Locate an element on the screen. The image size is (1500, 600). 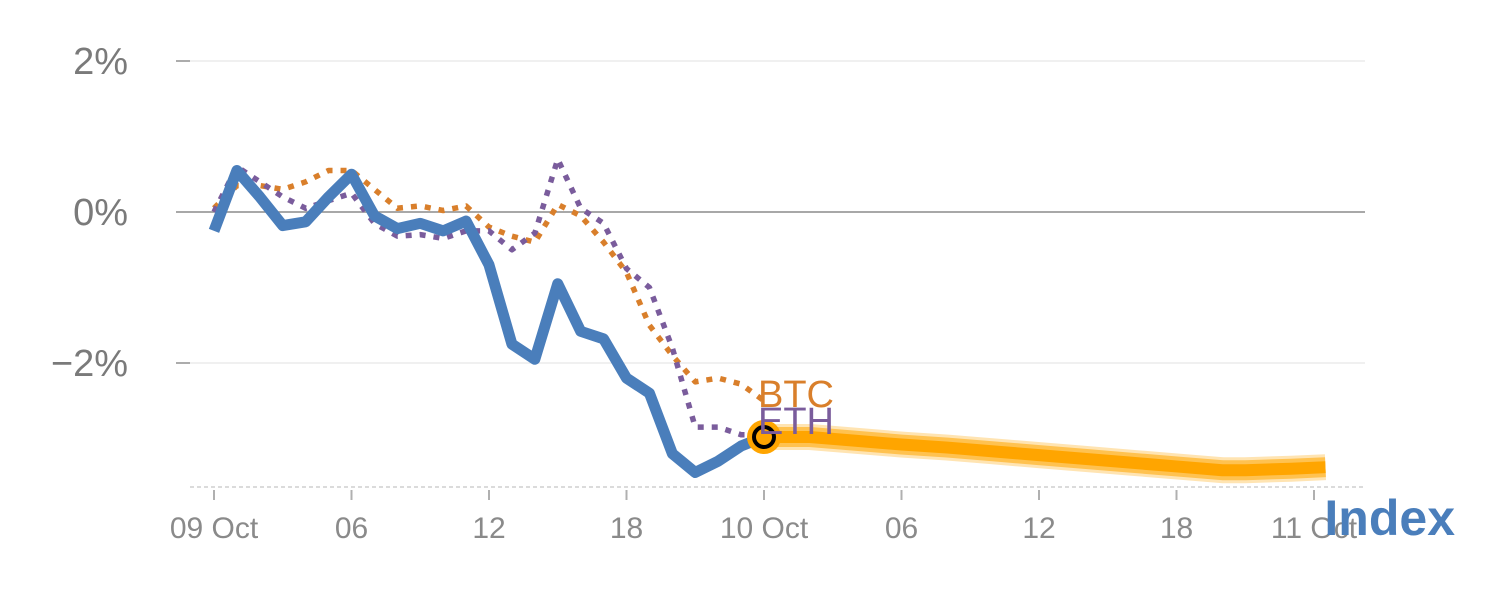
forecast-line is located at coordinates (1045, 453).